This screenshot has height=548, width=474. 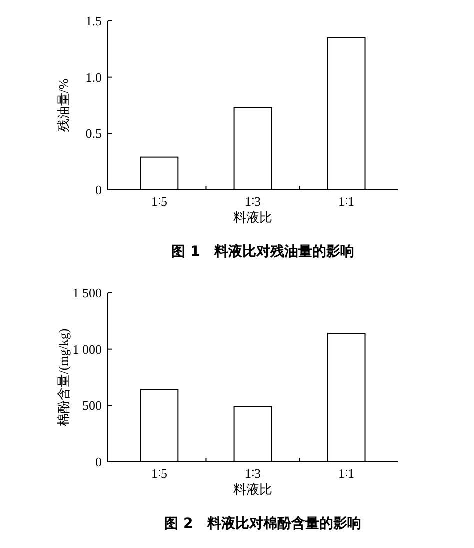 I want to click on y-axis-title: 棉酚含量/(mg/kg), so click(x=63, y=377).